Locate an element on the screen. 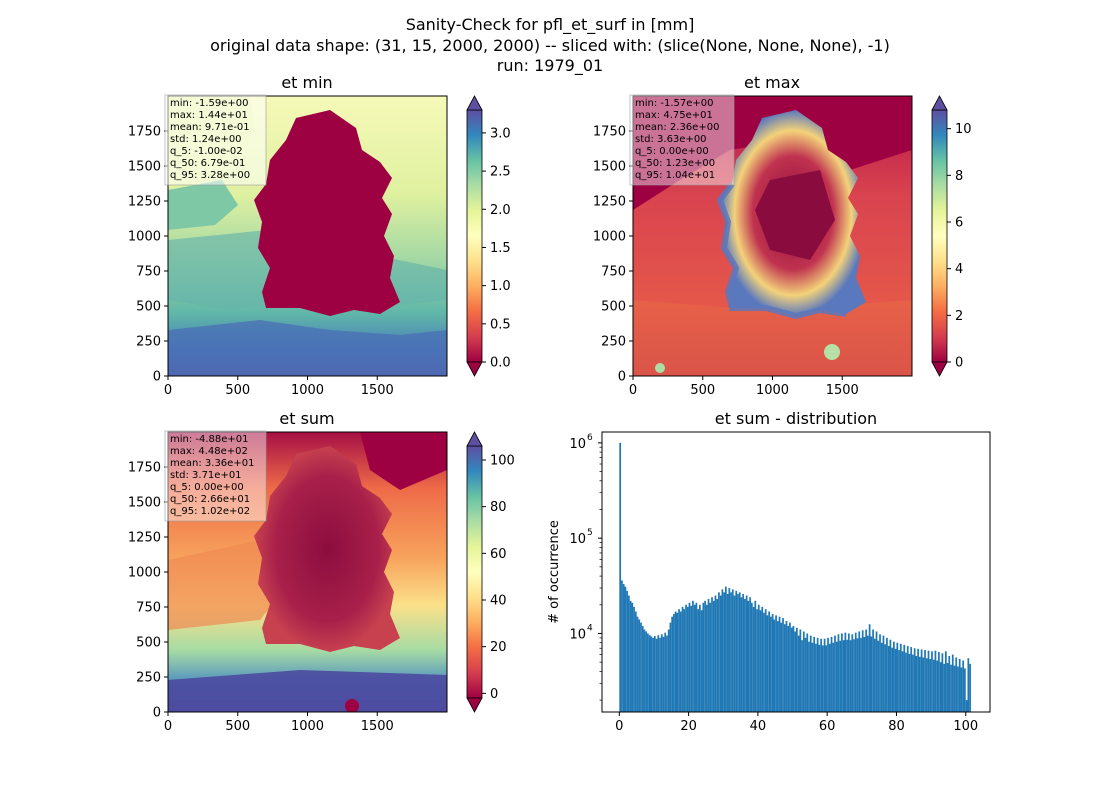  colorbar-tick-label: 20 is located at coordinates (498, 647).